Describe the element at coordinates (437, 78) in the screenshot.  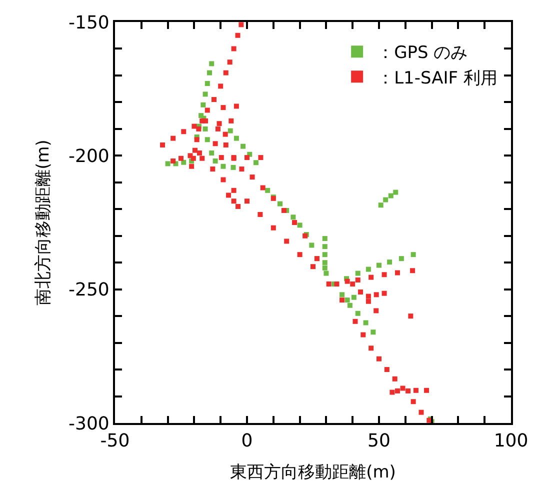
I see `legend-label: ：L1-SAIF 利用` at that location.